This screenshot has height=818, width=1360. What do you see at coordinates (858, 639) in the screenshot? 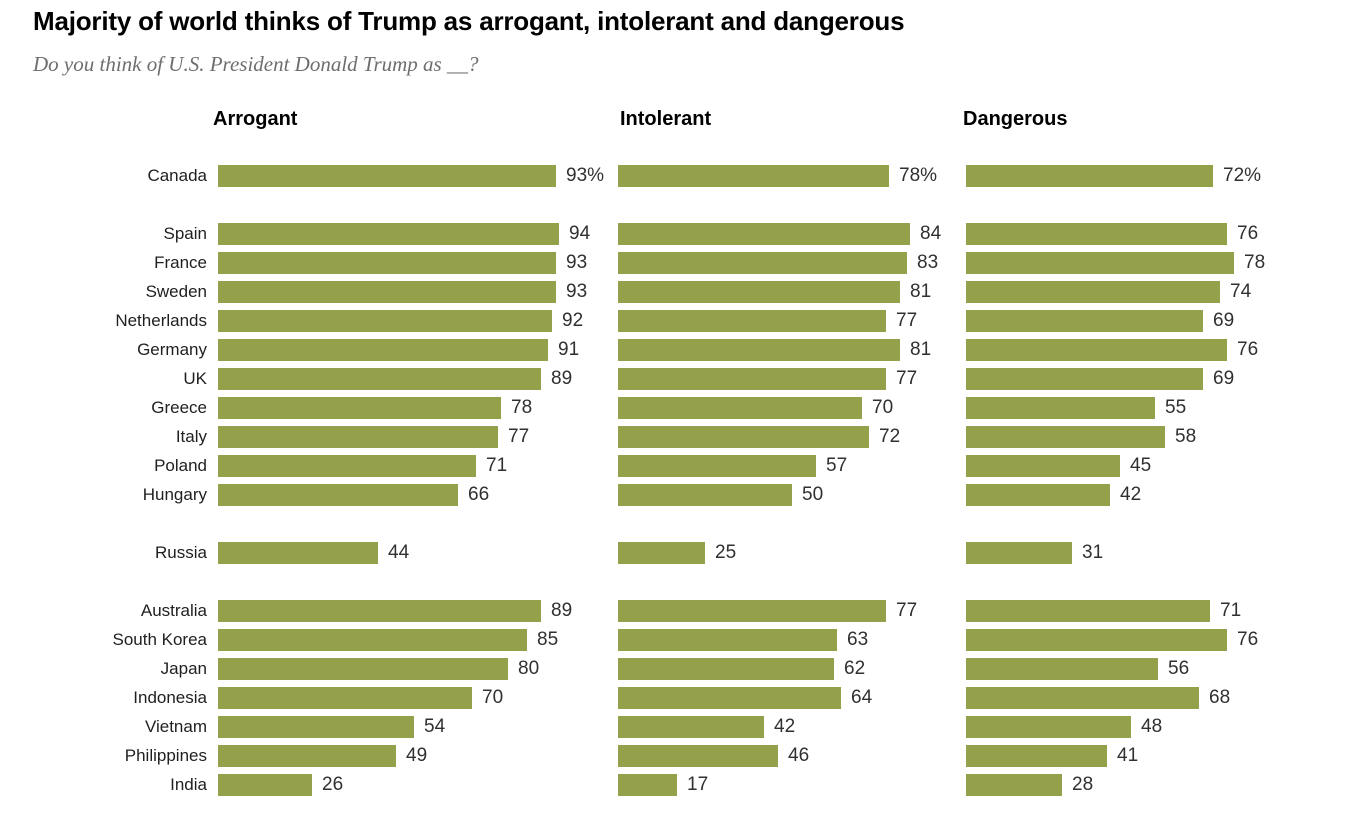
I see `value-label: 63` at bounding box center [858, 639].